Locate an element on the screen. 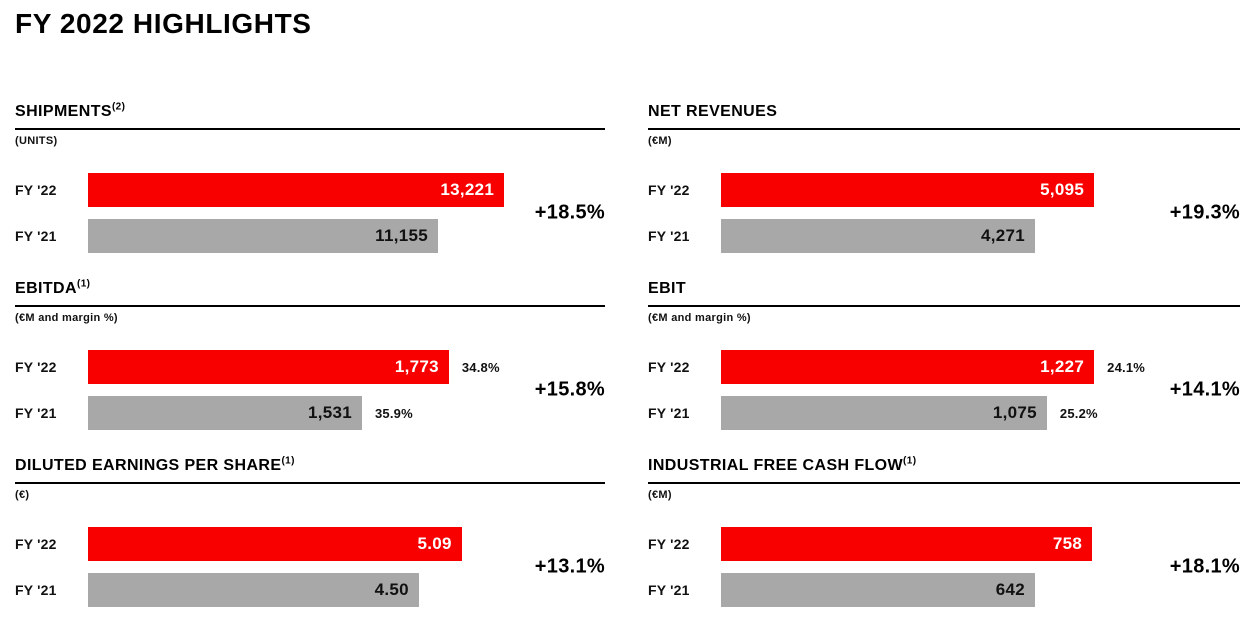 The image size is (1259, 643). bar-fy21: 11,155 is located at coordinates (263, 236).